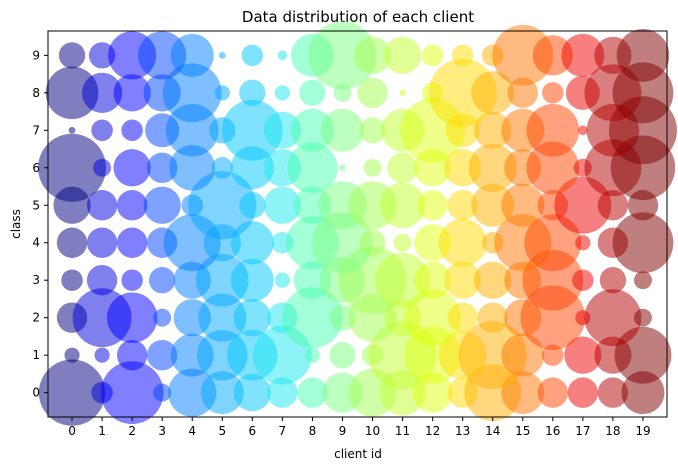  I want to click on x-tick-label: 16, so click(552, 431).